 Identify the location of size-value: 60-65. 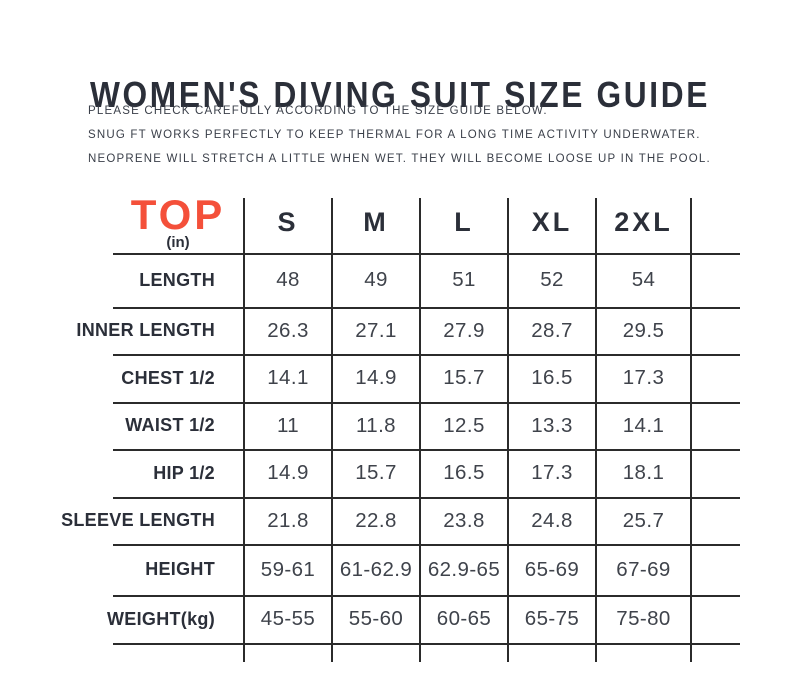
(464, 618).